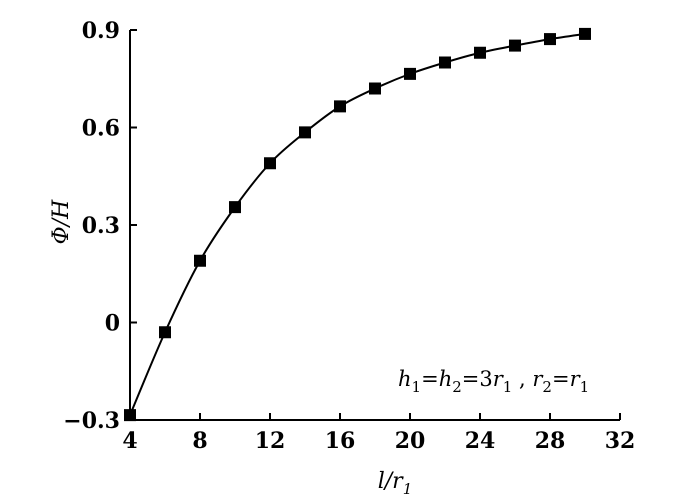 Image resolution: width=688 pixels, height=503 pixels. I want to click on y-tick-label: 0, so click(112, 324).